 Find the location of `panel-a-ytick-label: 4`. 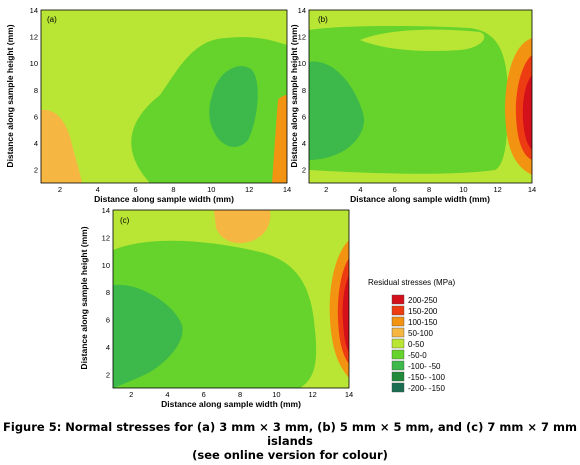

panel-a-ytick-label: 4 is located at coordinates (36, 143).